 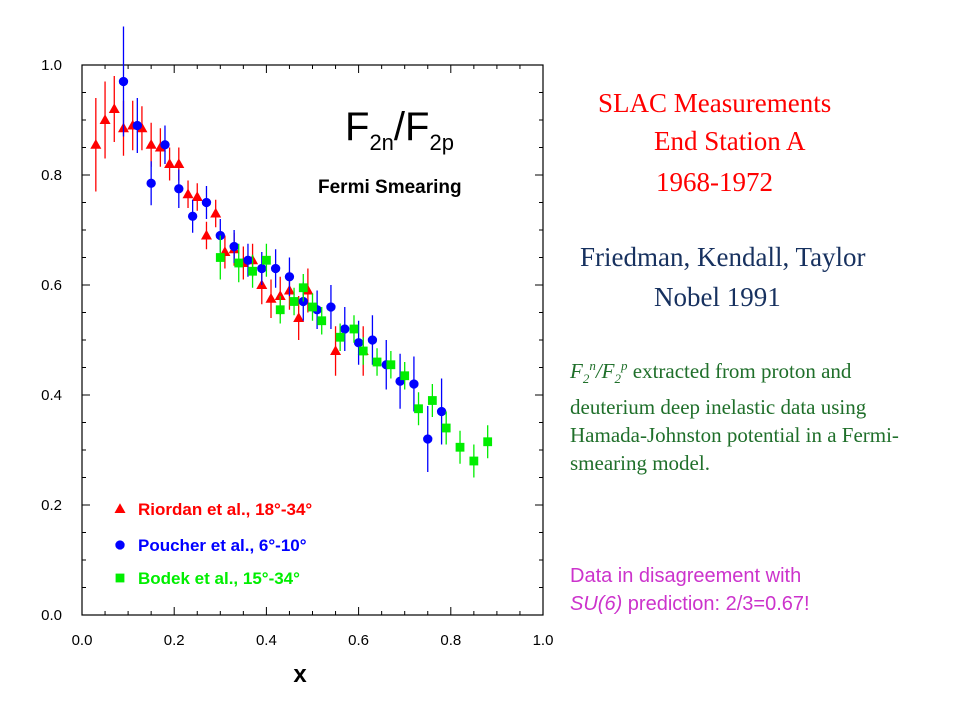 I want to click on legend-label: Poucher et al., 6°-10°, so click(x=222, y=545).